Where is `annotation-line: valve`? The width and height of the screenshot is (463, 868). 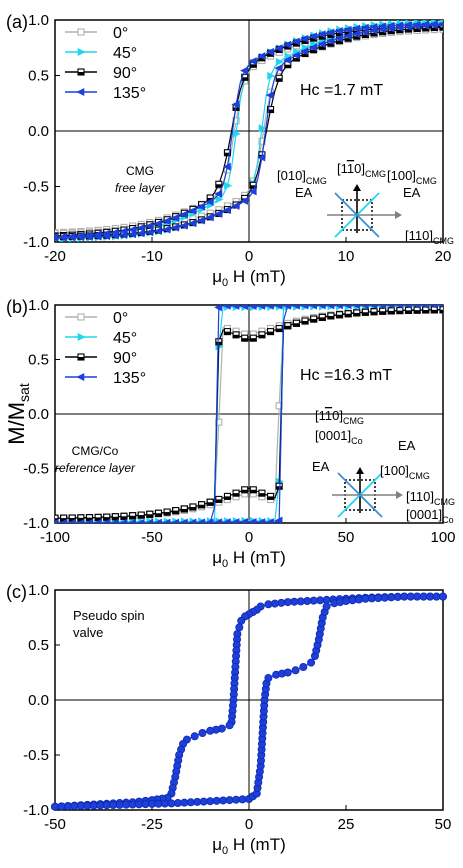
annotation-line: valve is located at coordinates (88, 632).